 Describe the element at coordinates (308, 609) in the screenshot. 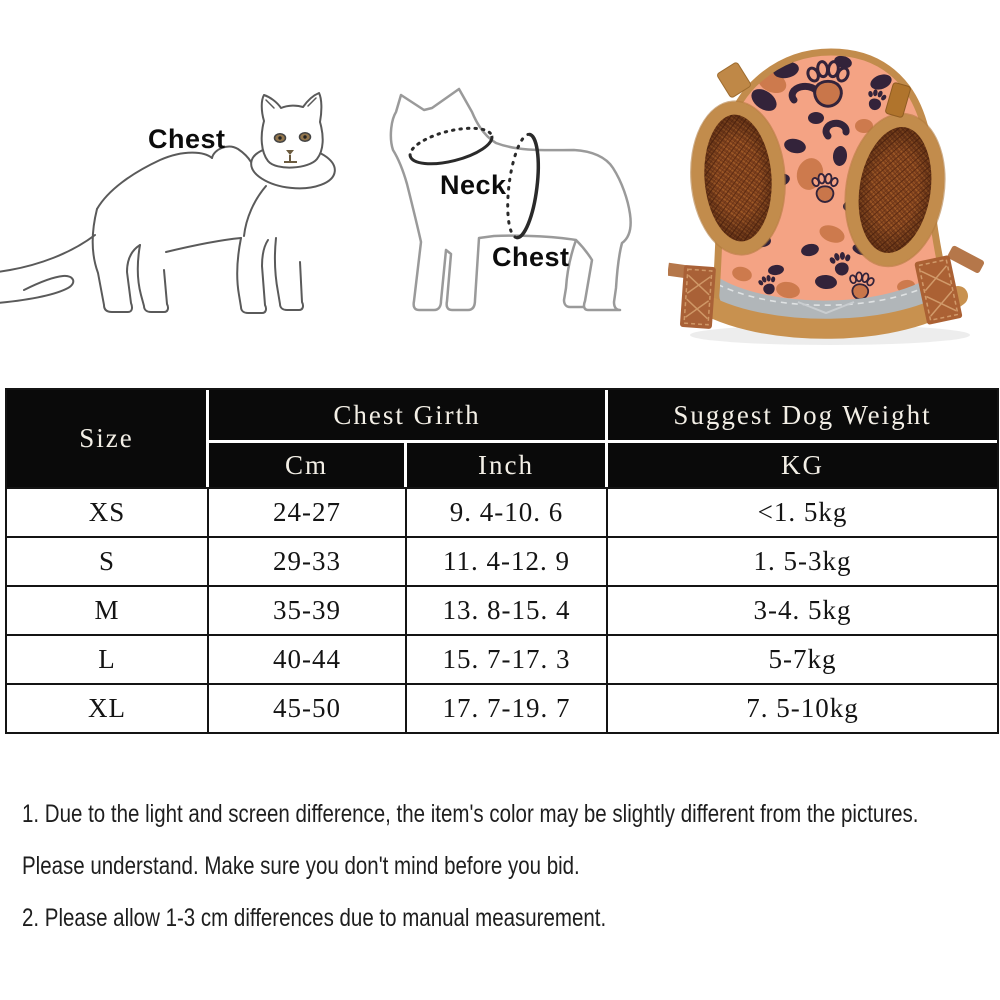

I see `cell-cm: 35-39` at that location.